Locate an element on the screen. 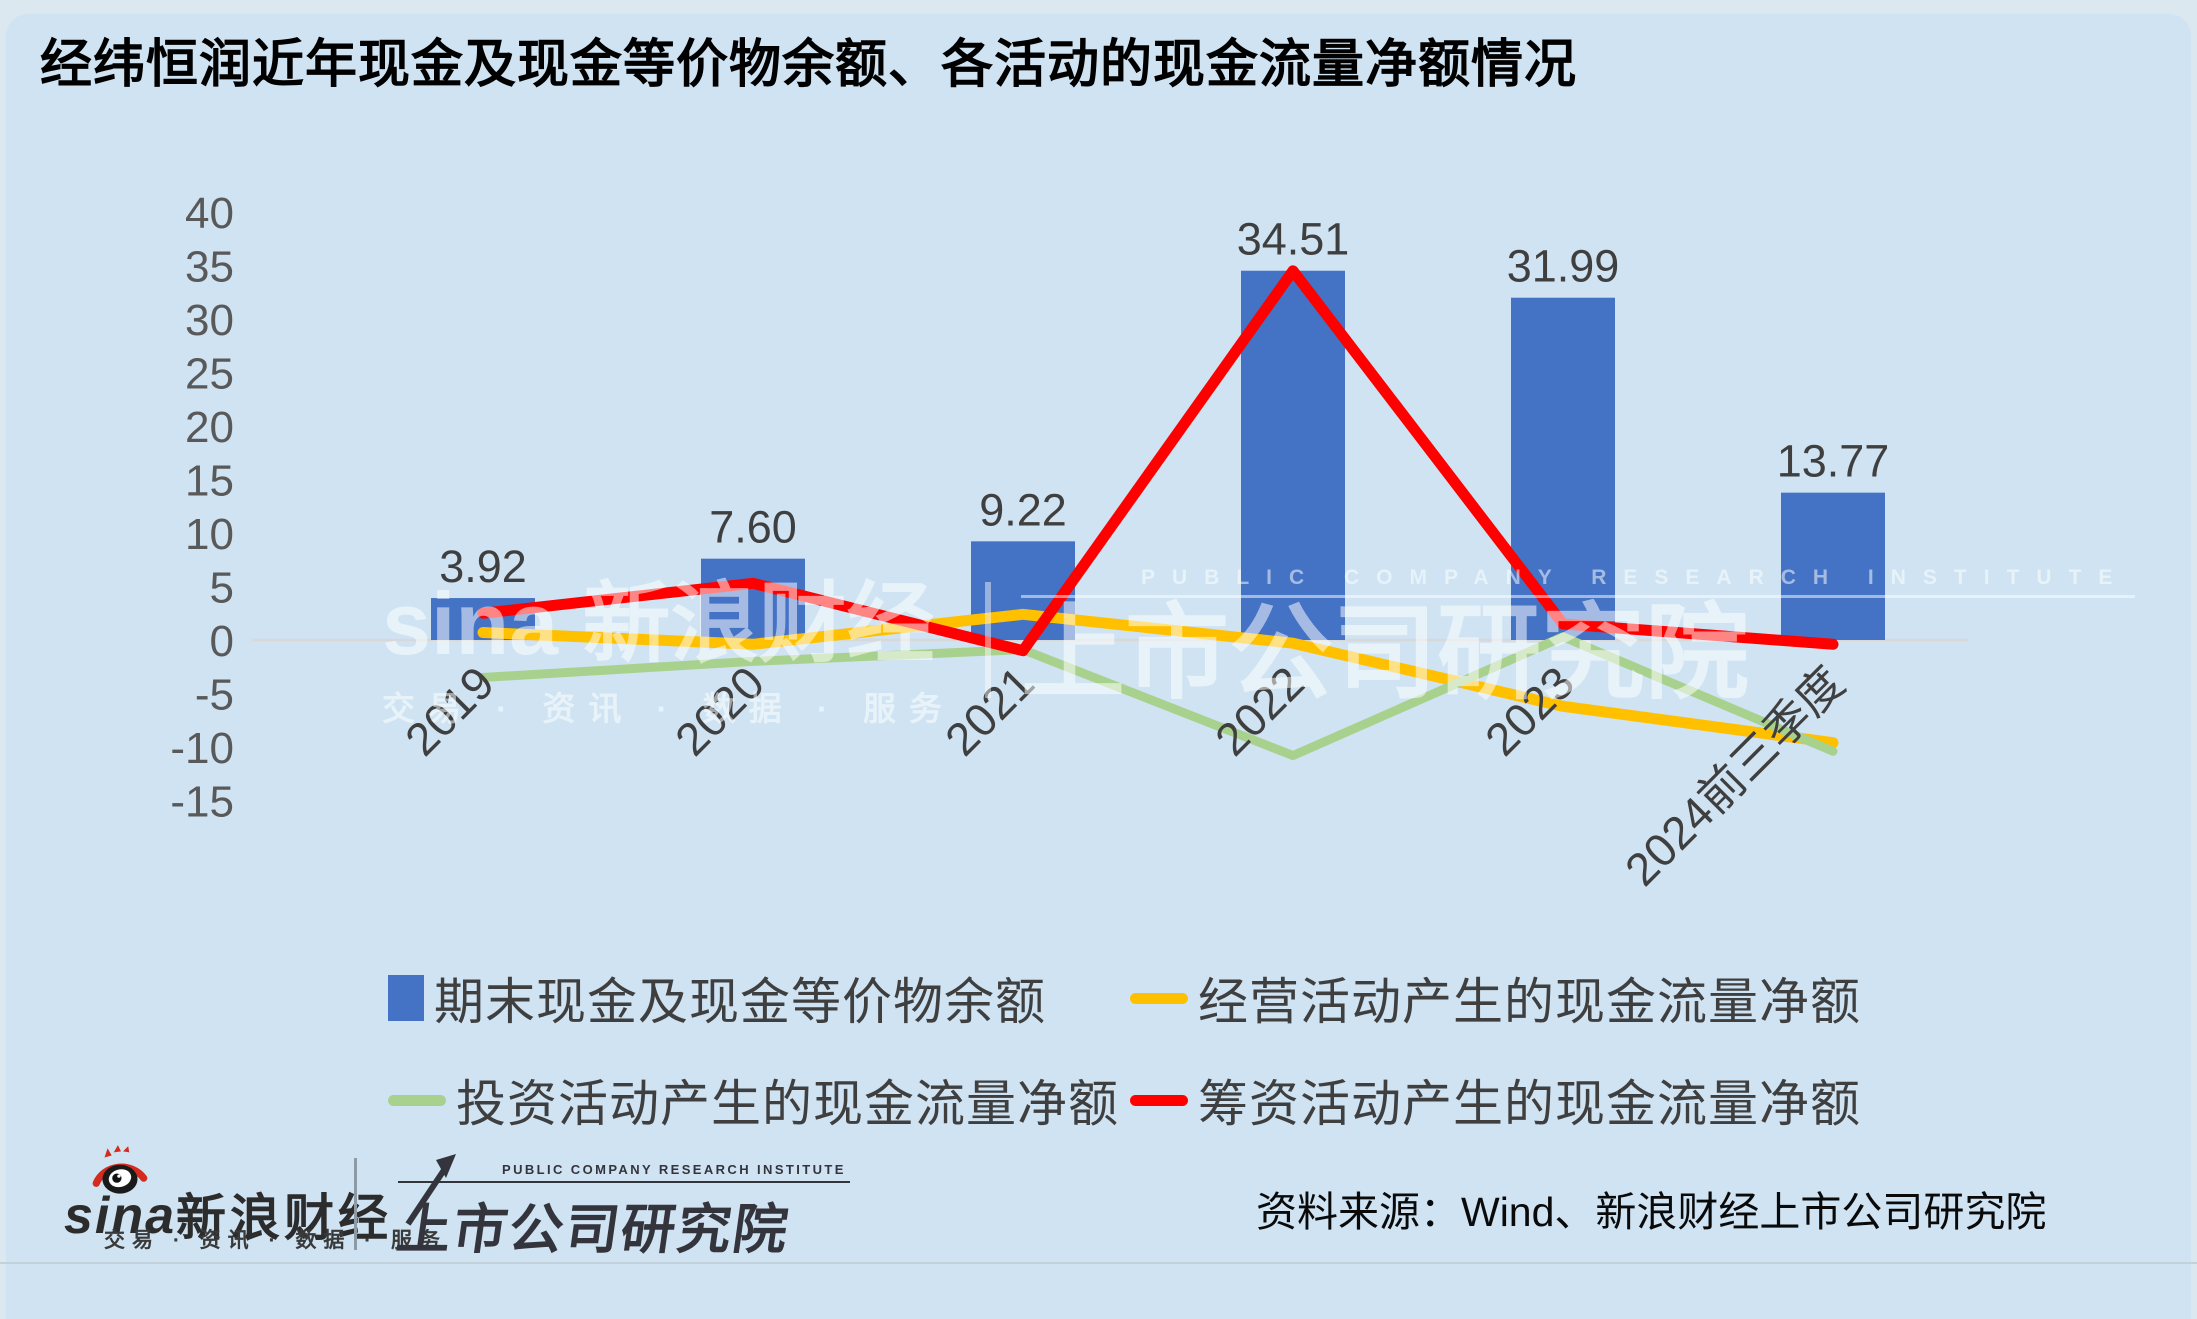 This screenshot has height=1319, width=2197. y-tick-label: -5 is located at coordinates (214, 695).